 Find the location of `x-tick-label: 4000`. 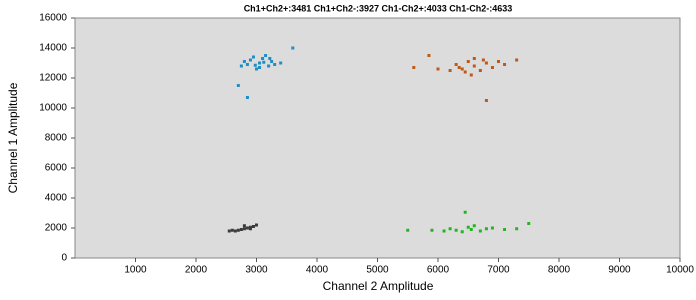

x-tick-label: 4000 is located at coordinates (317, 270).